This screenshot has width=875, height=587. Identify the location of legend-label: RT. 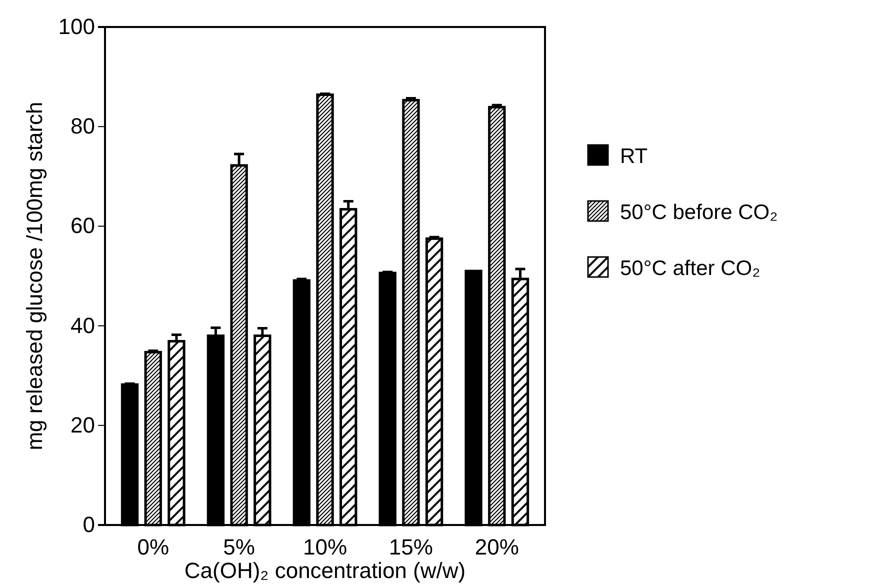
(634, 156).